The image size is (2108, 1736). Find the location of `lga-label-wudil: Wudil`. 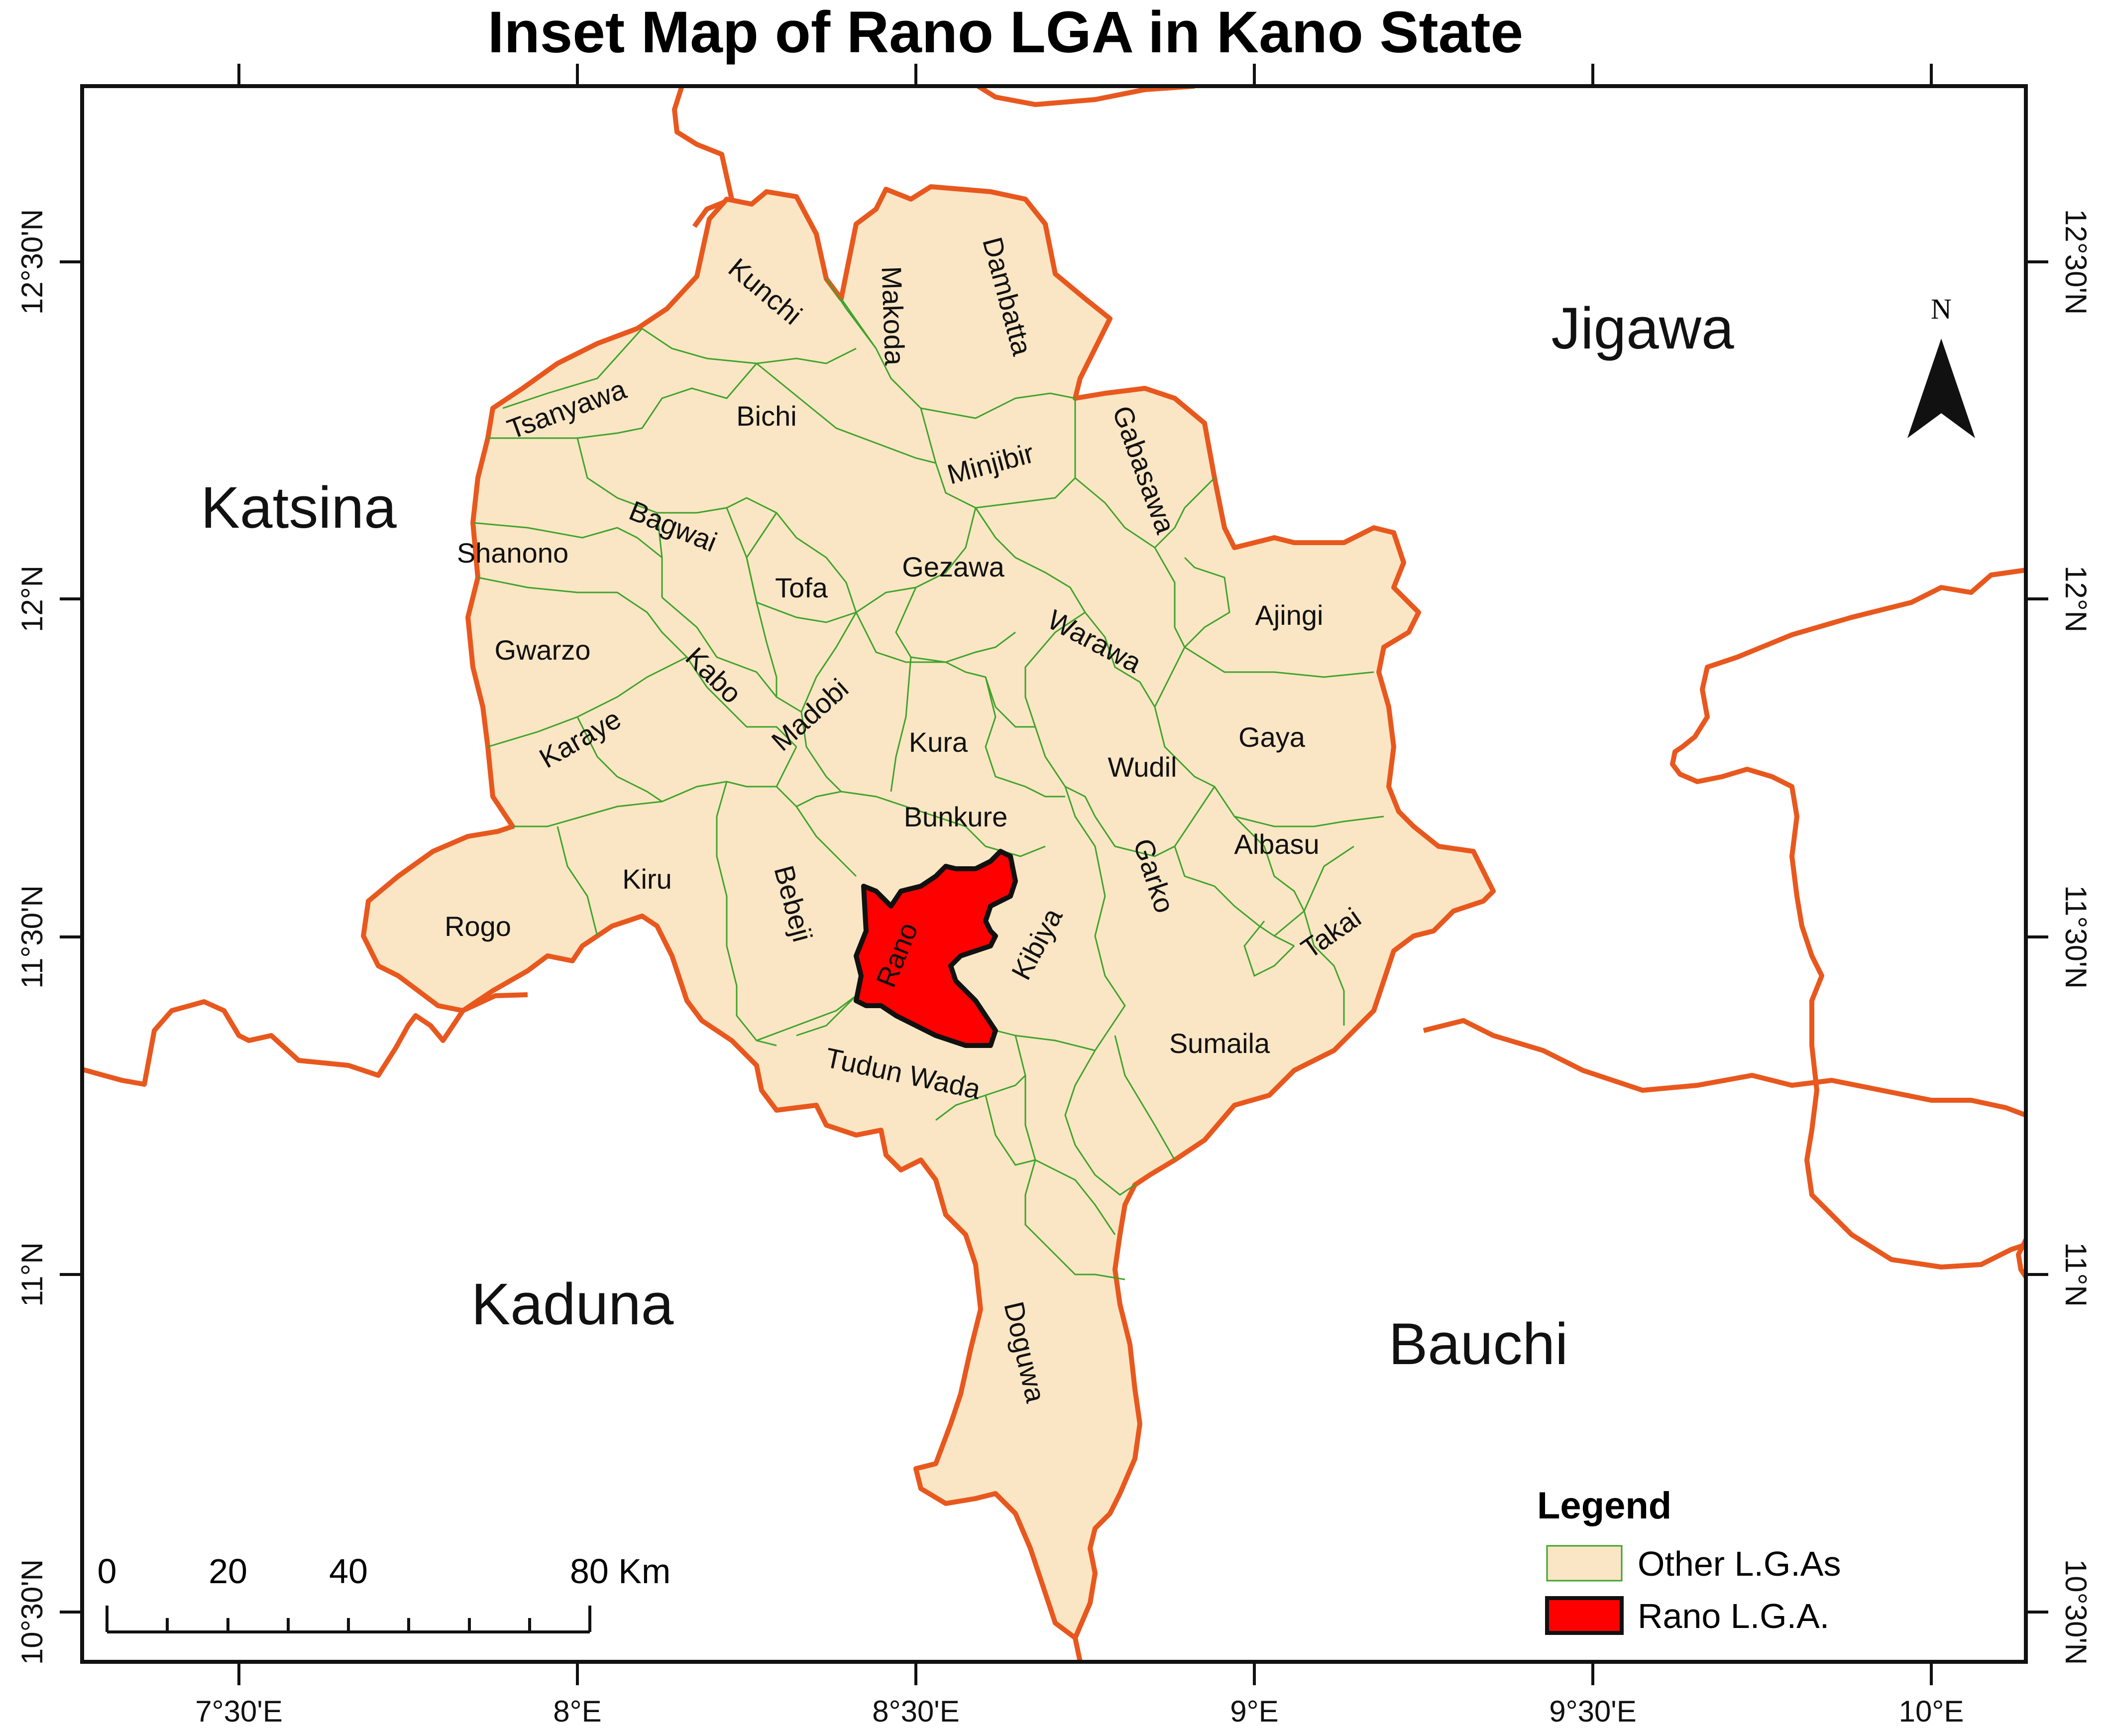

lga-label-wudil: Wudil is located at coordinates (1142, 767).